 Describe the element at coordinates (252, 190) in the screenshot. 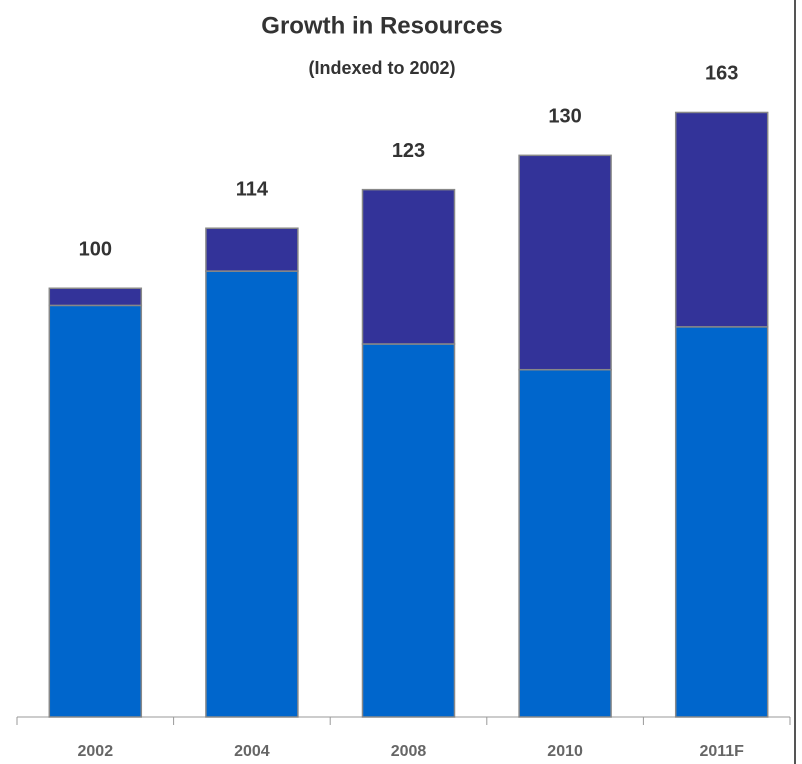

I see `total-label: 114` at that location.